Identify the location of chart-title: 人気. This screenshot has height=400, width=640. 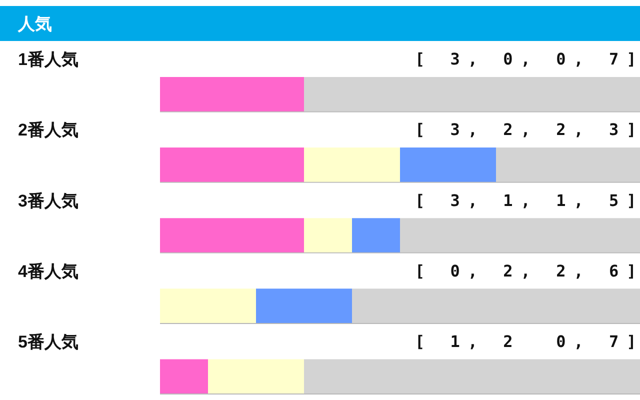
(34, 24).